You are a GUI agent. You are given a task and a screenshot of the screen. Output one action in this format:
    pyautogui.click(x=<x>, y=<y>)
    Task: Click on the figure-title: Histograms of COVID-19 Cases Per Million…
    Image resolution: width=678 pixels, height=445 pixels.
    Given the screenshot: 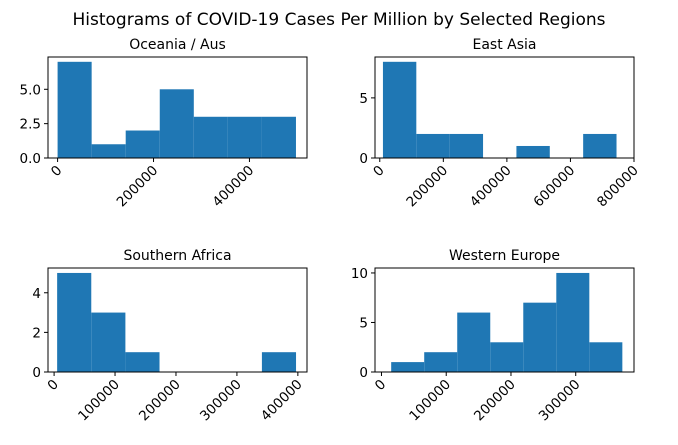 What is the action you would take?
    pyautogui.click(x=338, y=20)
    